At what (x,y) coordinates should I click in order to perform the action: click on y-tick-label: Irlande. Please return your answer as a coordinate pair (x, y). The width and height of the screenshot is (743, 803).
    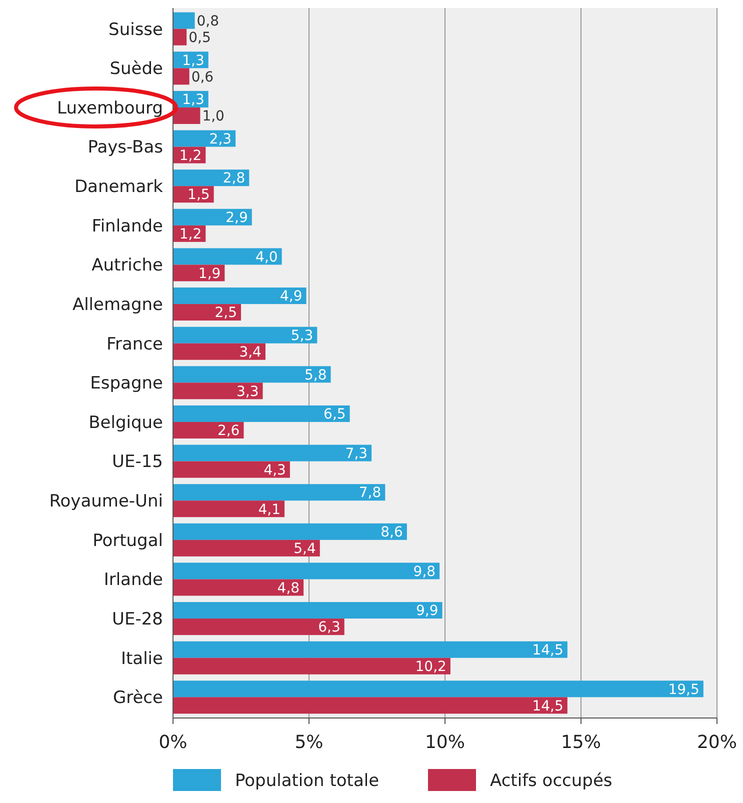
    Looking at the image, I should click on (133, 580).